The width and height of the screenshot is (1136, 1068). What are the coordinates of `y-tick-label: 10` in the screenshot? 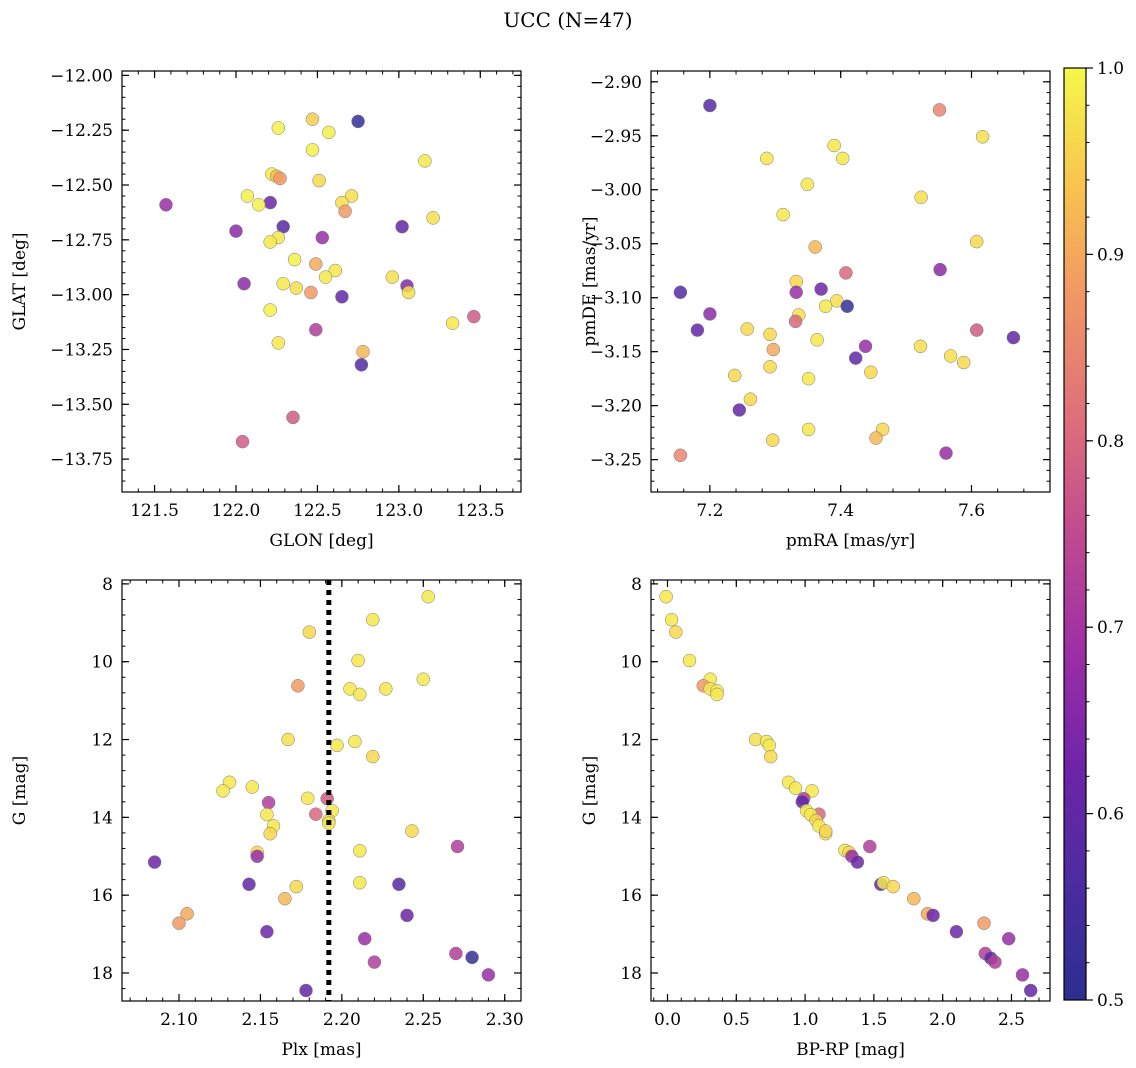 It's located at (631, 663).